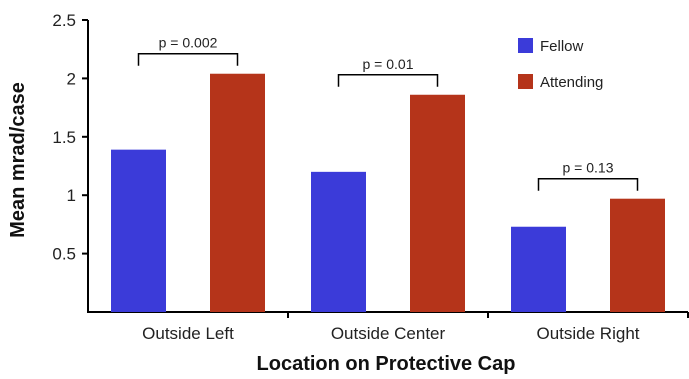 The height and width of the screenshot is (379, 689). Describe the element at coordinates (71, 78) in the screenshot. I see `y-tick-label: 2` at that location.